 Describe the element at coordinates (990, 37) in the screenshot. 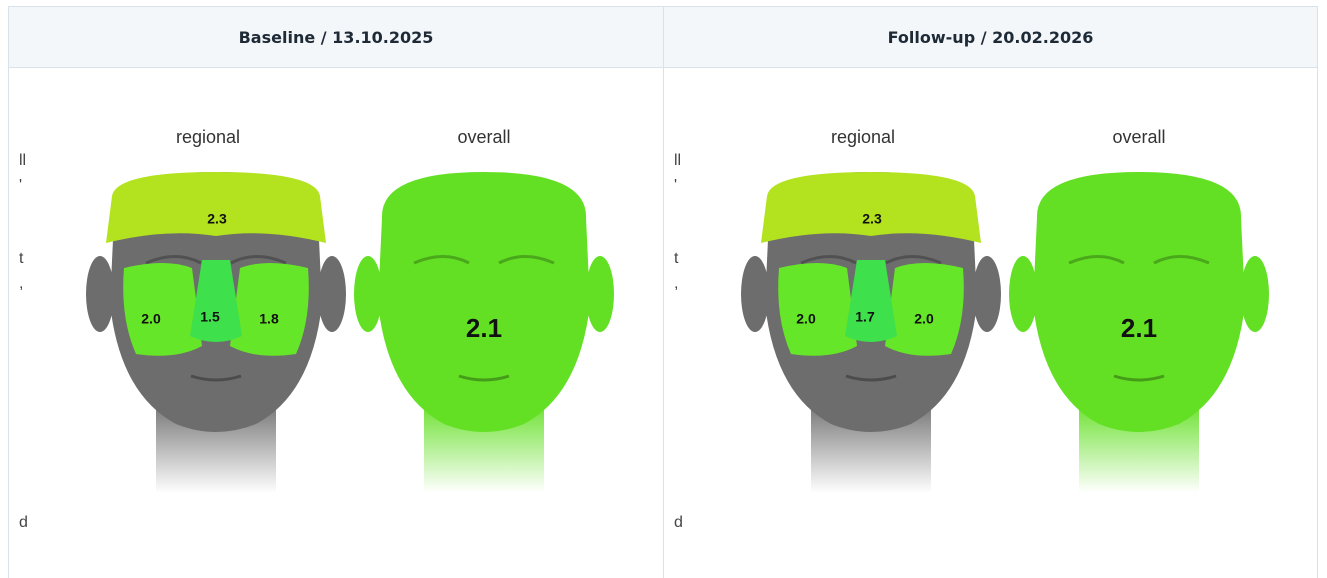

I see `column-header: Follow-up / 20.02.2026` at that location.